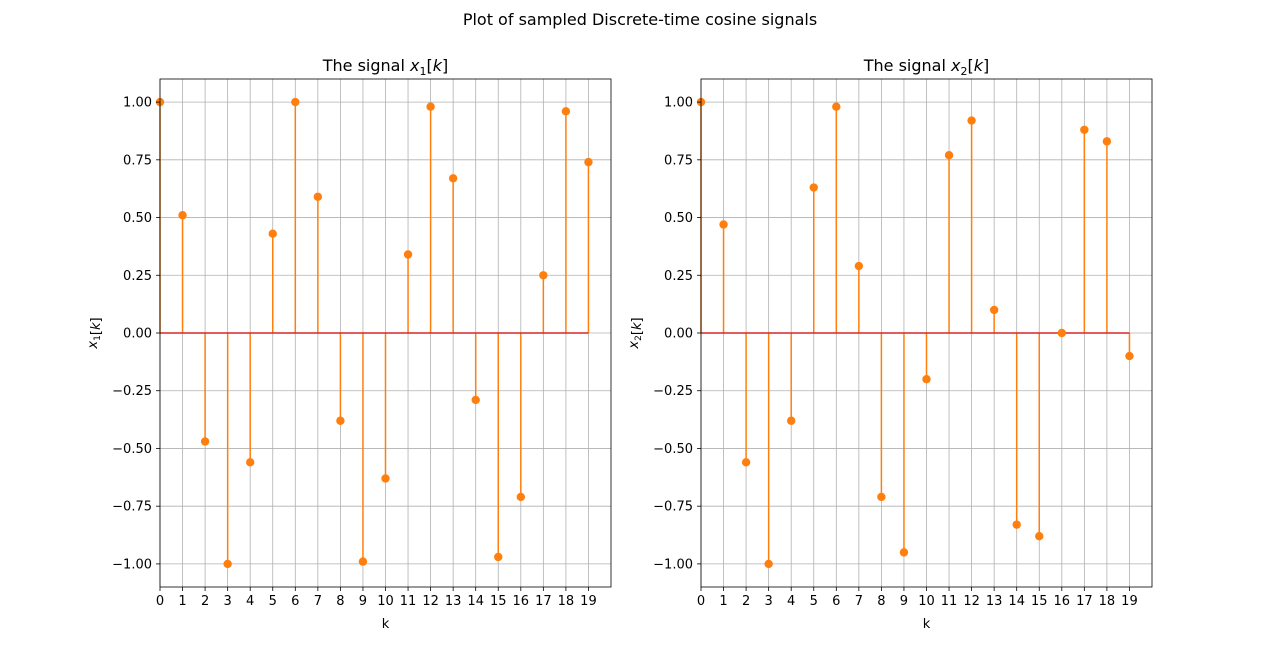 The height and width of the screenshot is (660, 1280). What do you see at coordinates (132, 507) in the screenshot?
I see `y-tick-label: −0.75` at bounding box center [132, 507].